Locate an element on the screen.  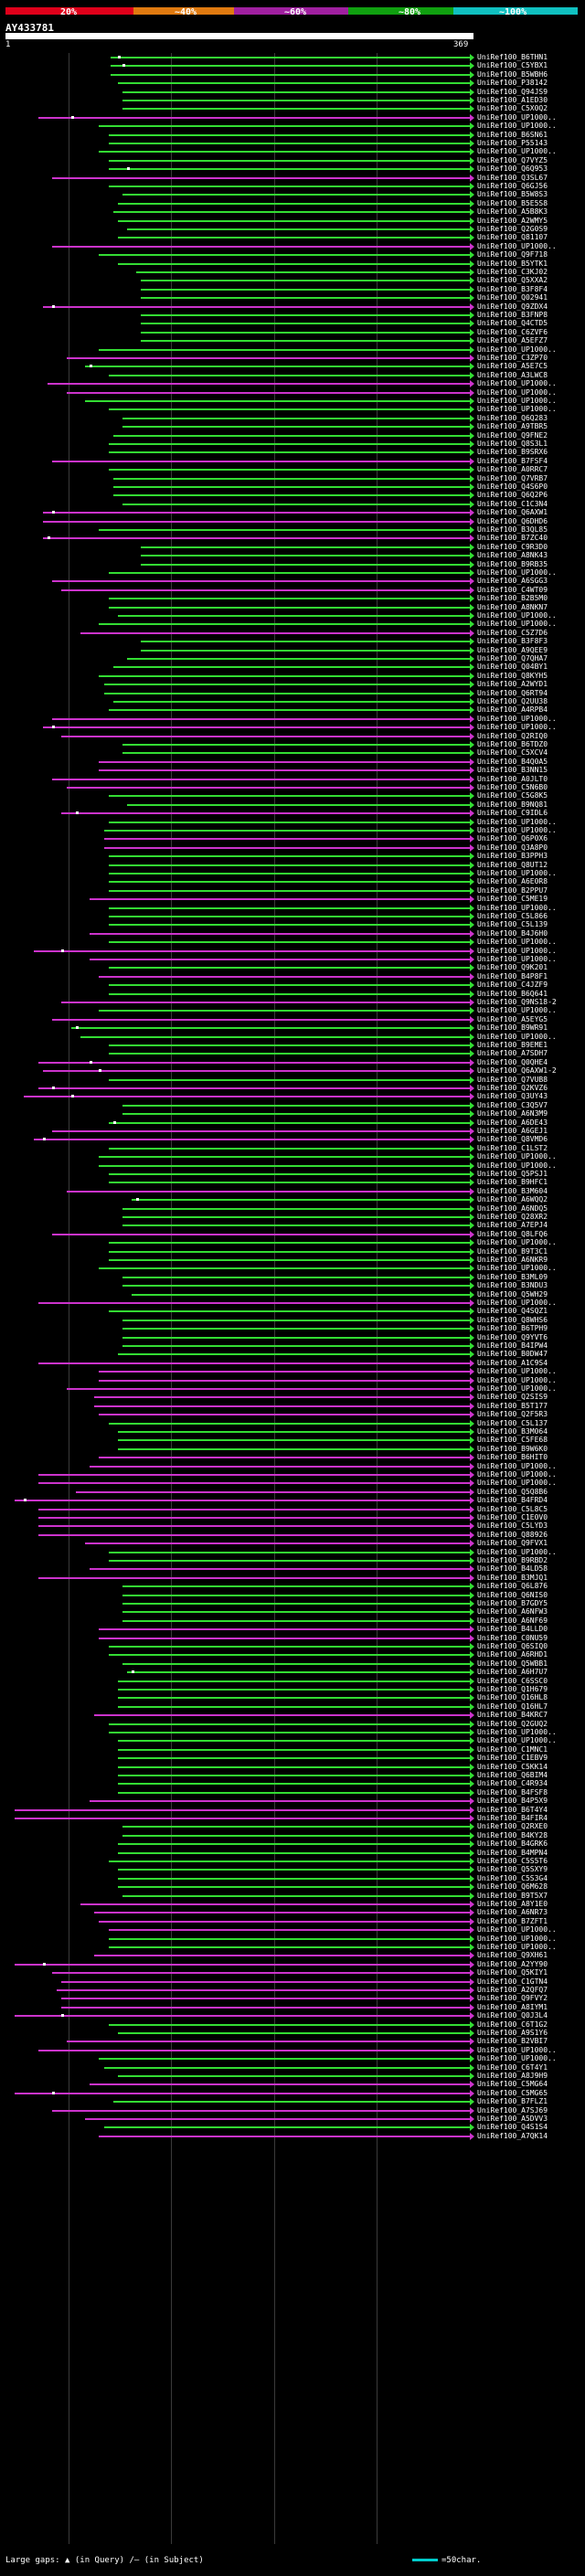
hit-row: UniRef100_A6WQQ2 is located at coordinates (293, 1199).